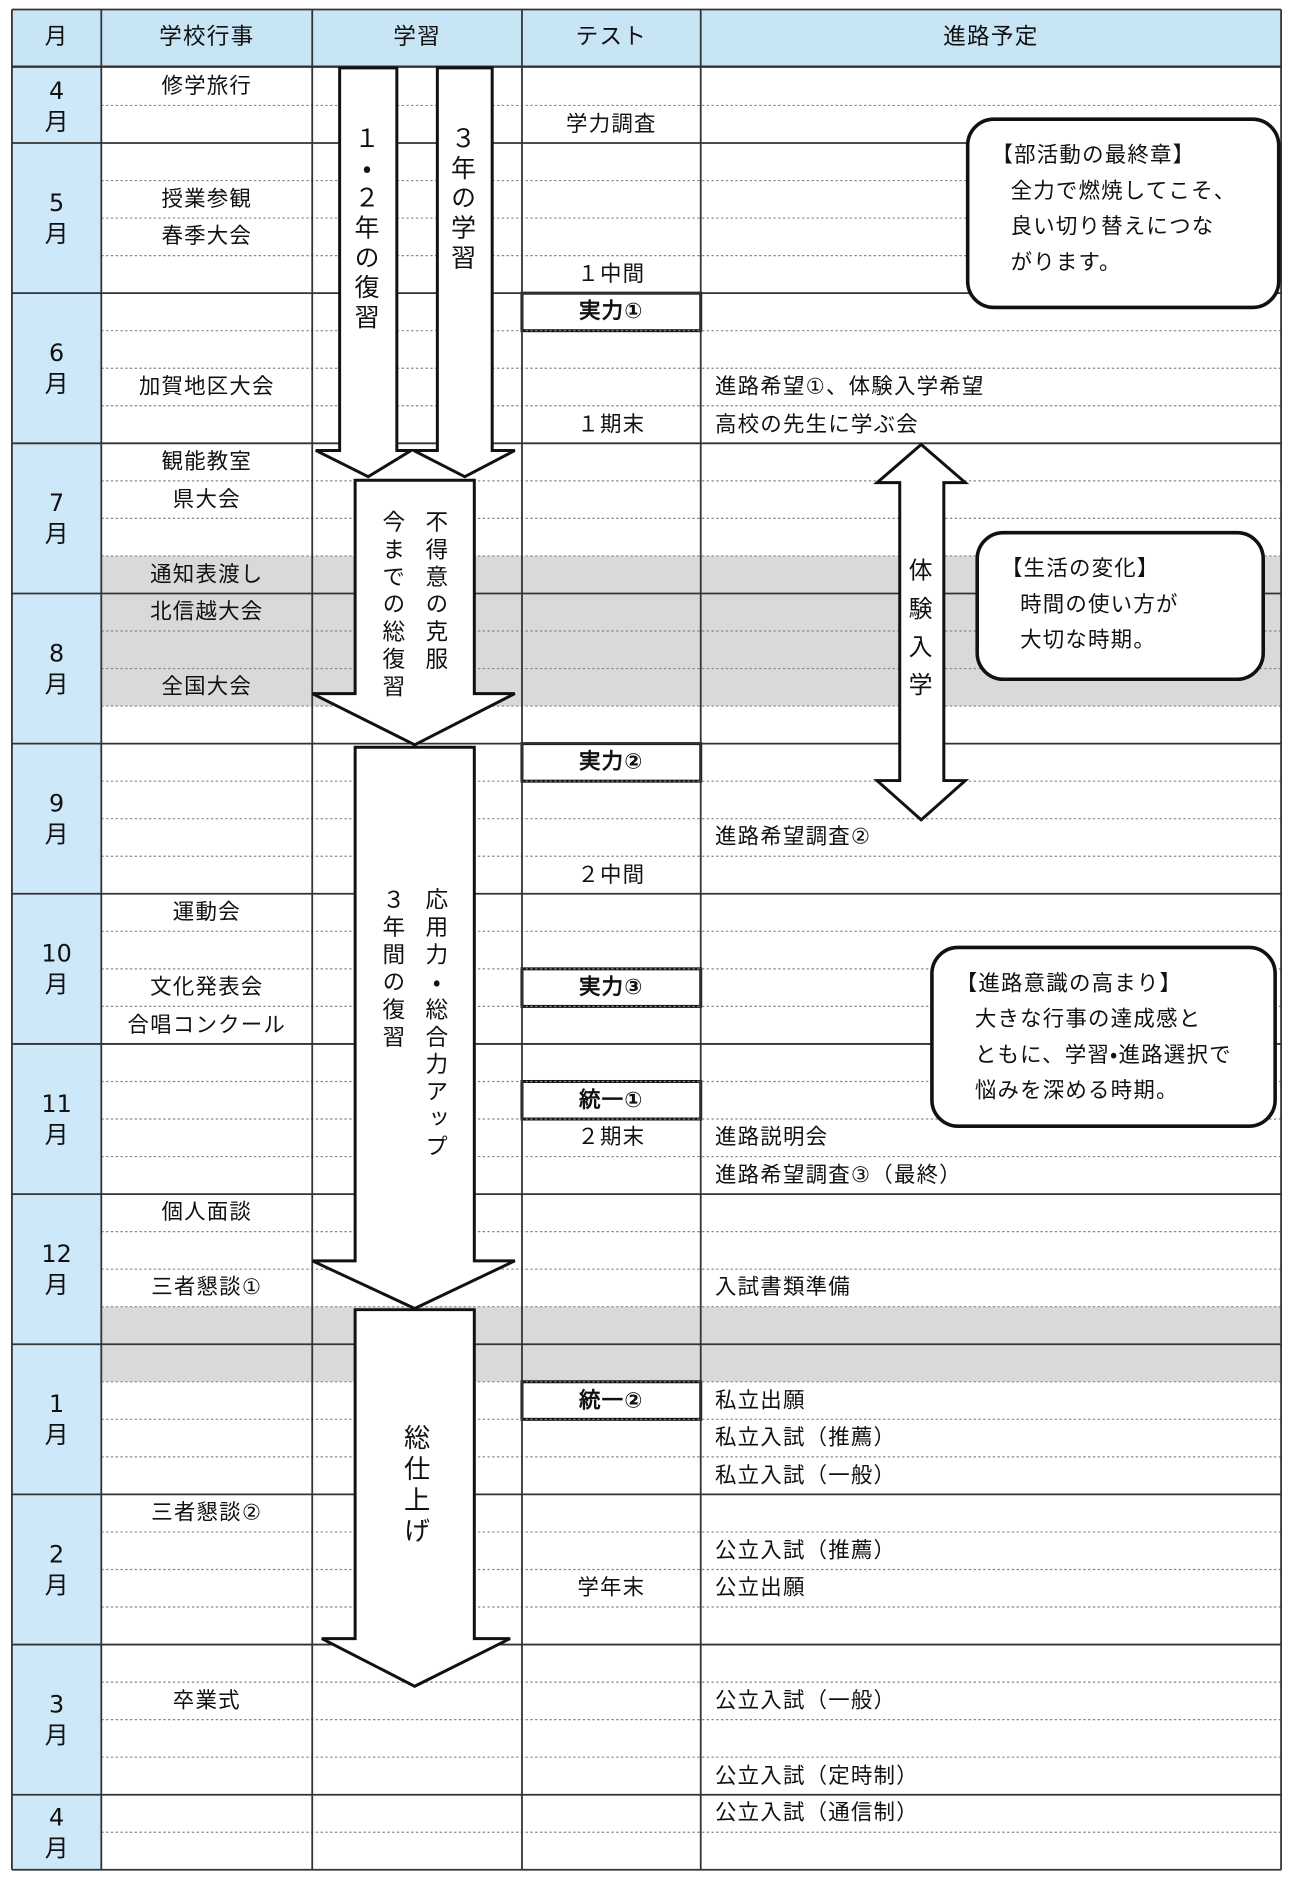 The height and width of the screenshot is (1881, 1293). I want to click on test-text: ２中間, so click(611, 875).